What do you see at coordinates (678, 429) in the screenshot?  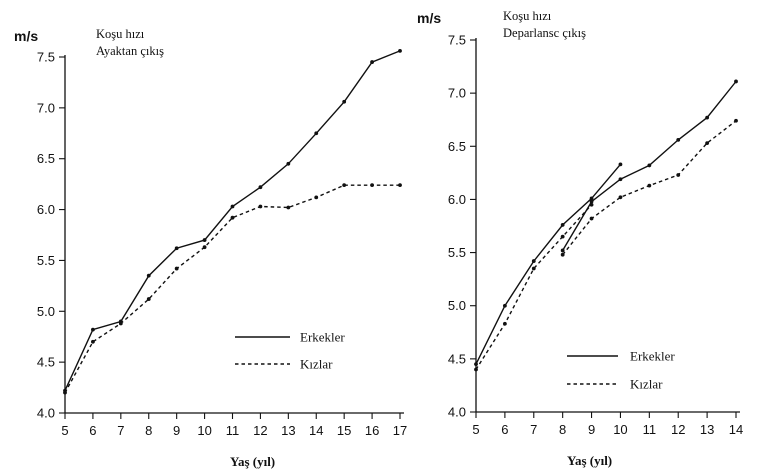 I see `x-tick-label: 12` at bounding box center [678, 429].